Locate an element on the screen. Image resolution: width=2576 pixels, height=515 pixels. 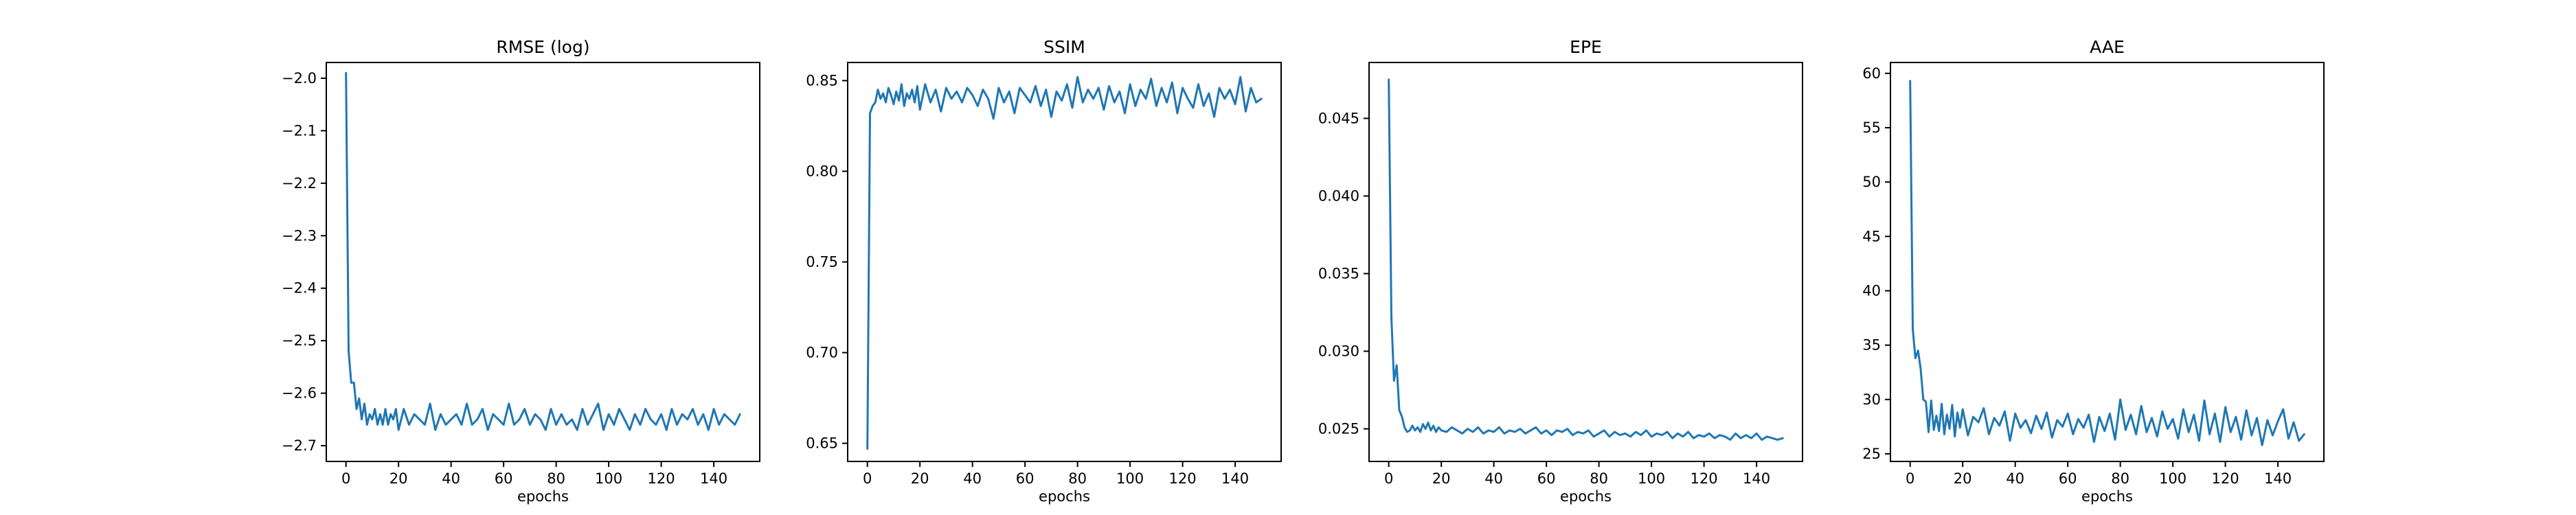
y-tick-label: 0.035 is located at coordinates (1338, 273).